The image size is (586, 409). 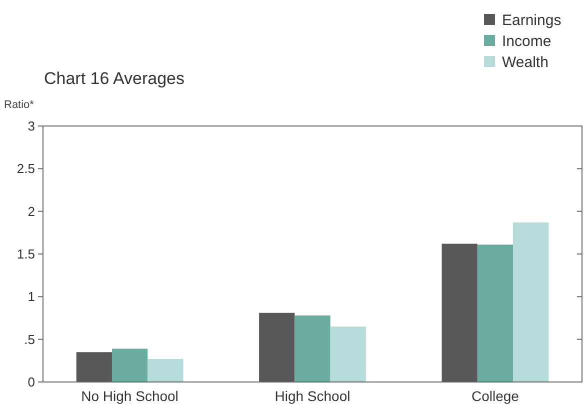 What do you see at coordinates (525, 62) in the screenshot?
I see `legend-label: Wealth` at bounding box center [525, 62].